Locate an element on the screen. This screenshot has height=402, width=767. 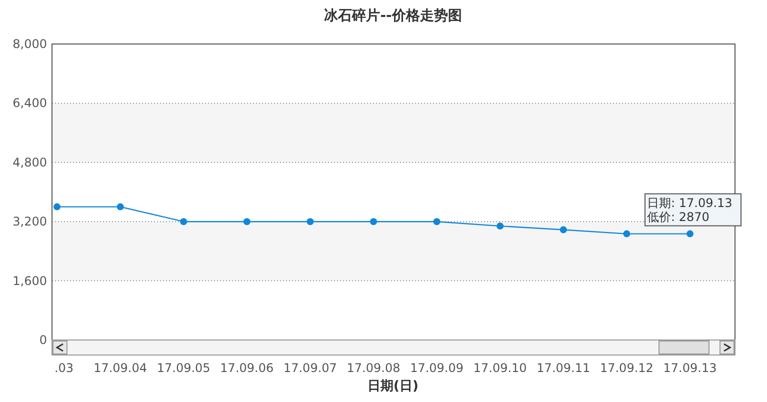
x-tick-label: 17.09.09 is located at coordinates (437, 368).